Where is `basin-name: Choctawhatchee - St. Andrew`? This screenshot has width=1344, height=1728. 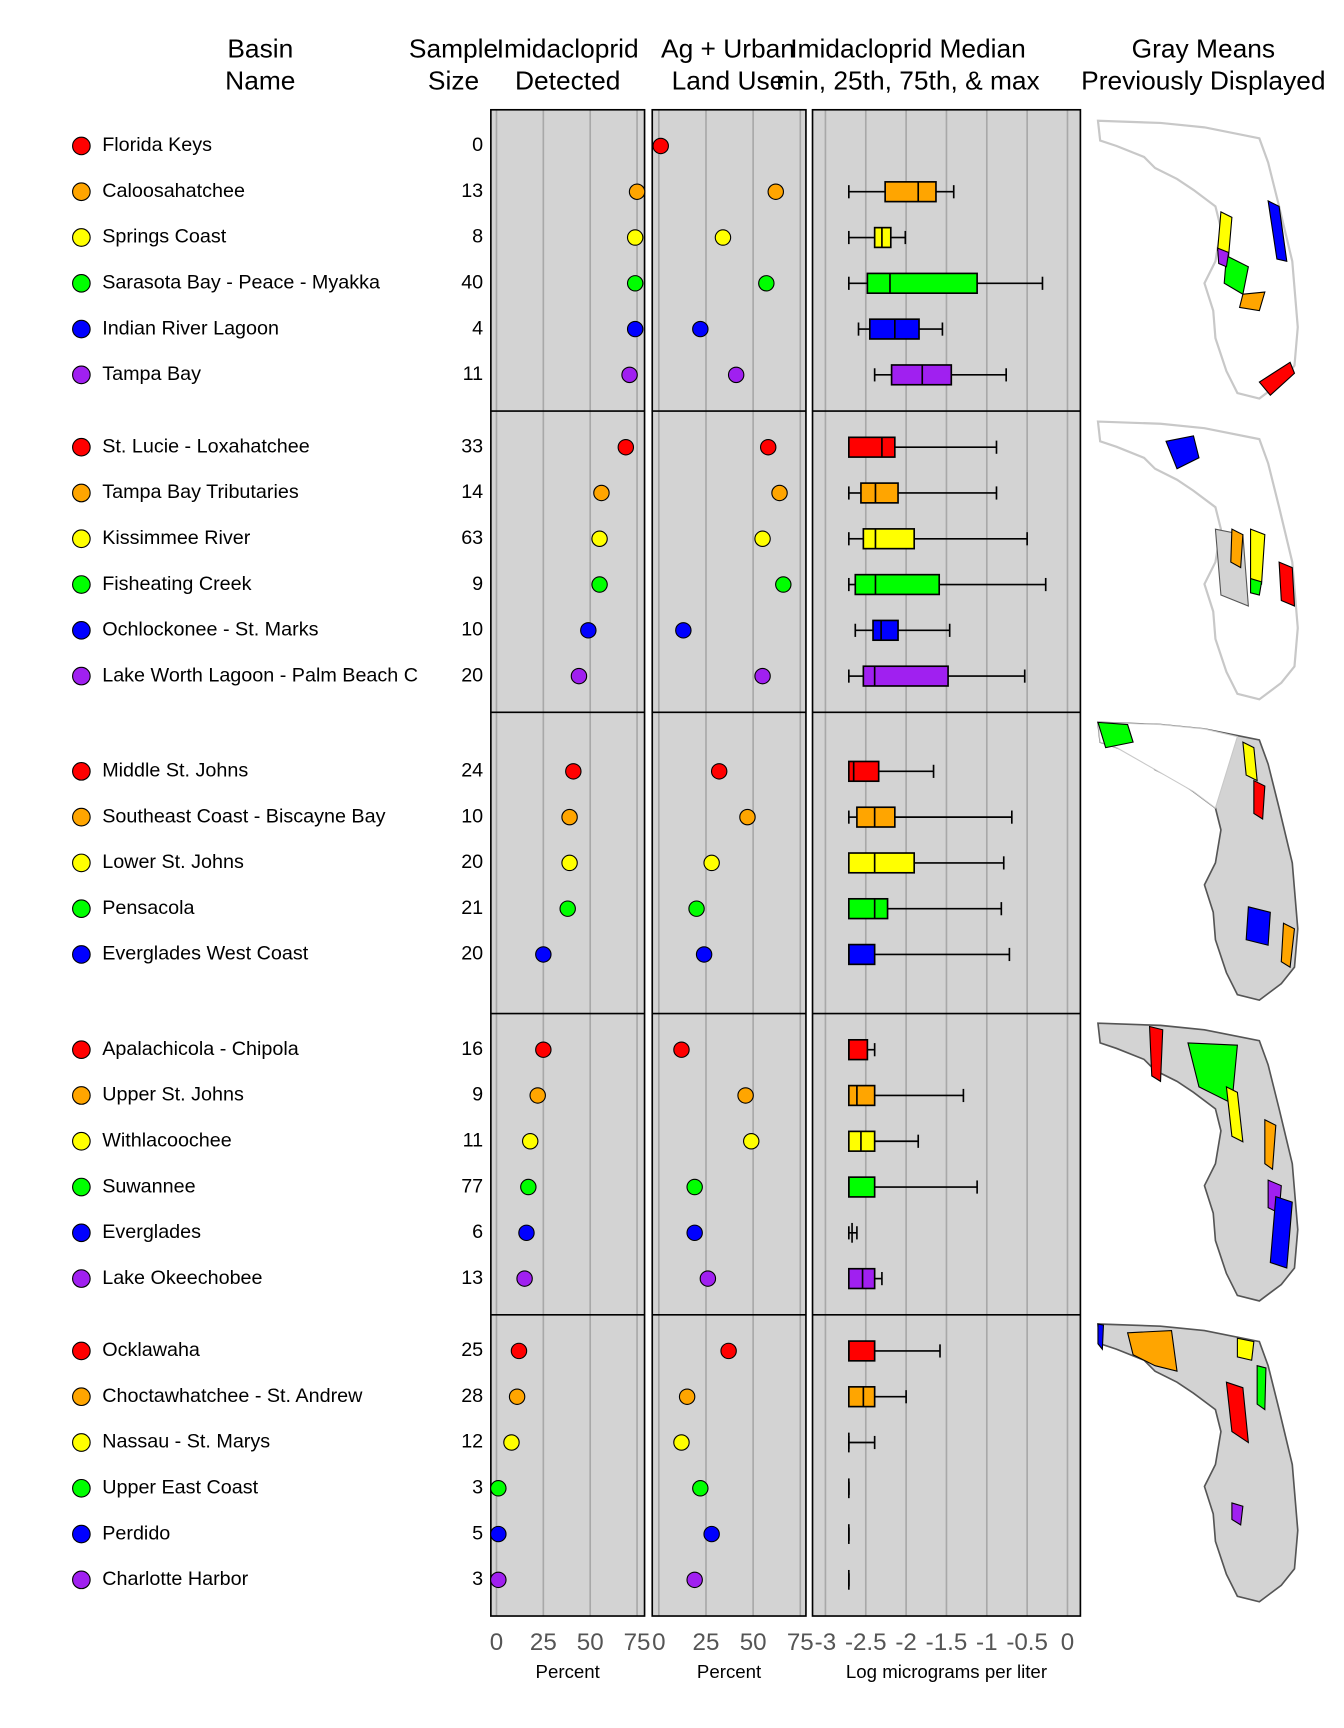 basin-name: Choctawhatchee - St. Andrew is located at coordinates (232, 1396).